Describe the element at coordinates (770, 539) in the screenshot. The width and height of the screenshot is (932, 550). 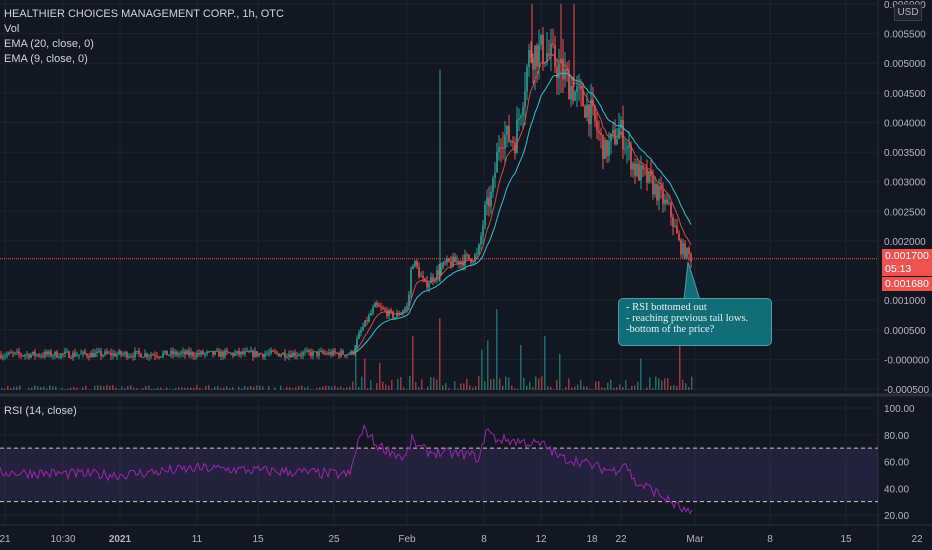
I see `time-tick: 8` at that location.